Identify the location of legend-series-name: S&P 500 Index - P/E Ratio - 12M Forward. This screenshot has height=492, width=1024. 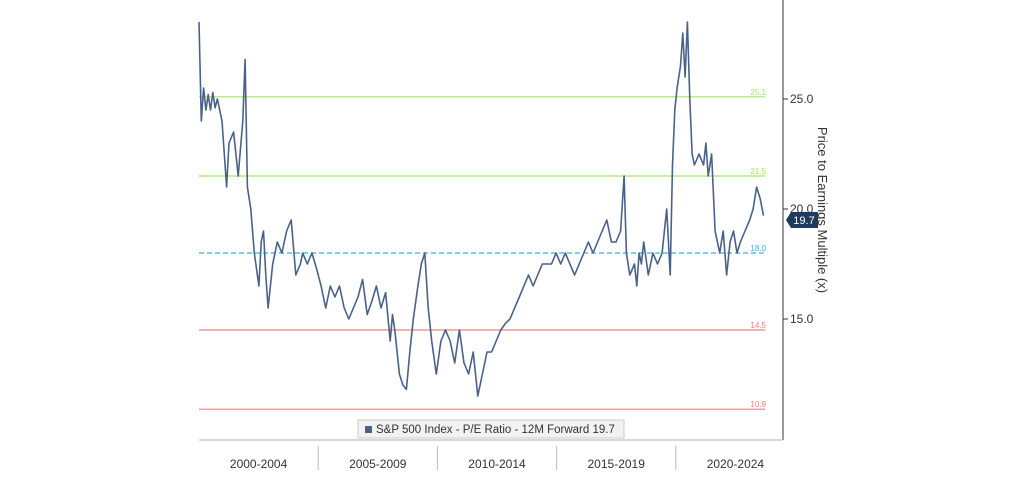
(482, 430).